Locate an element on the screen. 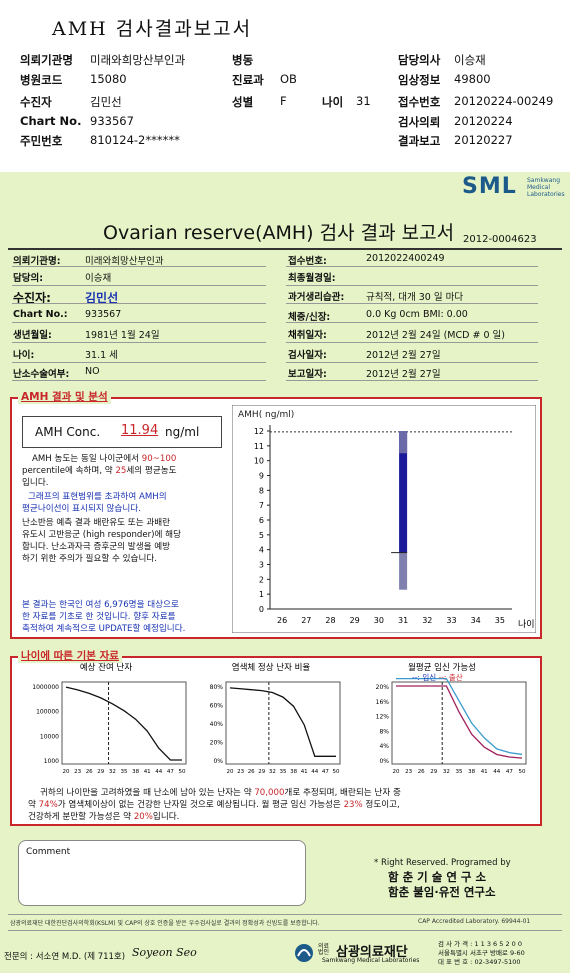 The image size is (570, 973). sample-value-4: 2012년 2월 24일 (MCD # 0 일) is located at coordinates (435, 335).